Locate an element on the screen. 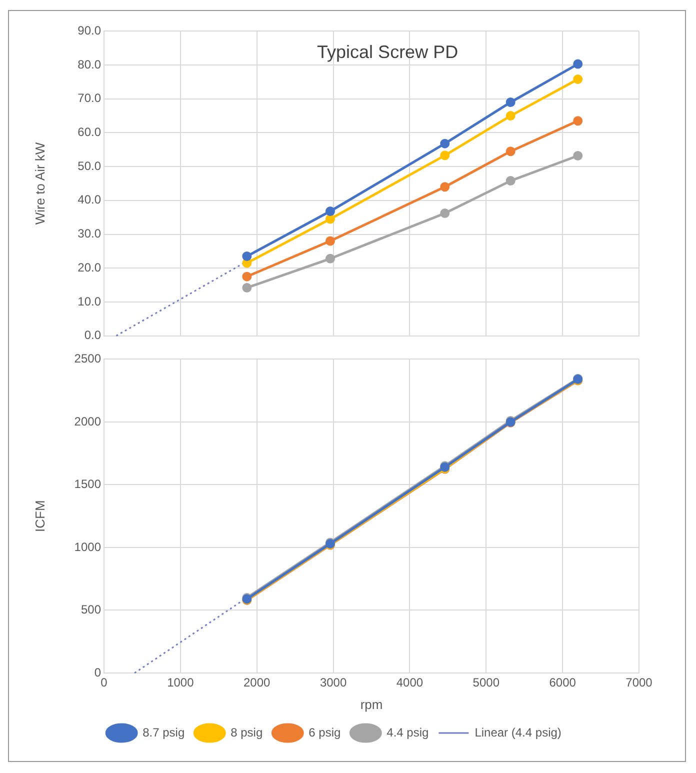 Image resolution: width=696 pixels, height=773 pixels. y-tick-label: 70.0 is located at coordinates (90, 98).